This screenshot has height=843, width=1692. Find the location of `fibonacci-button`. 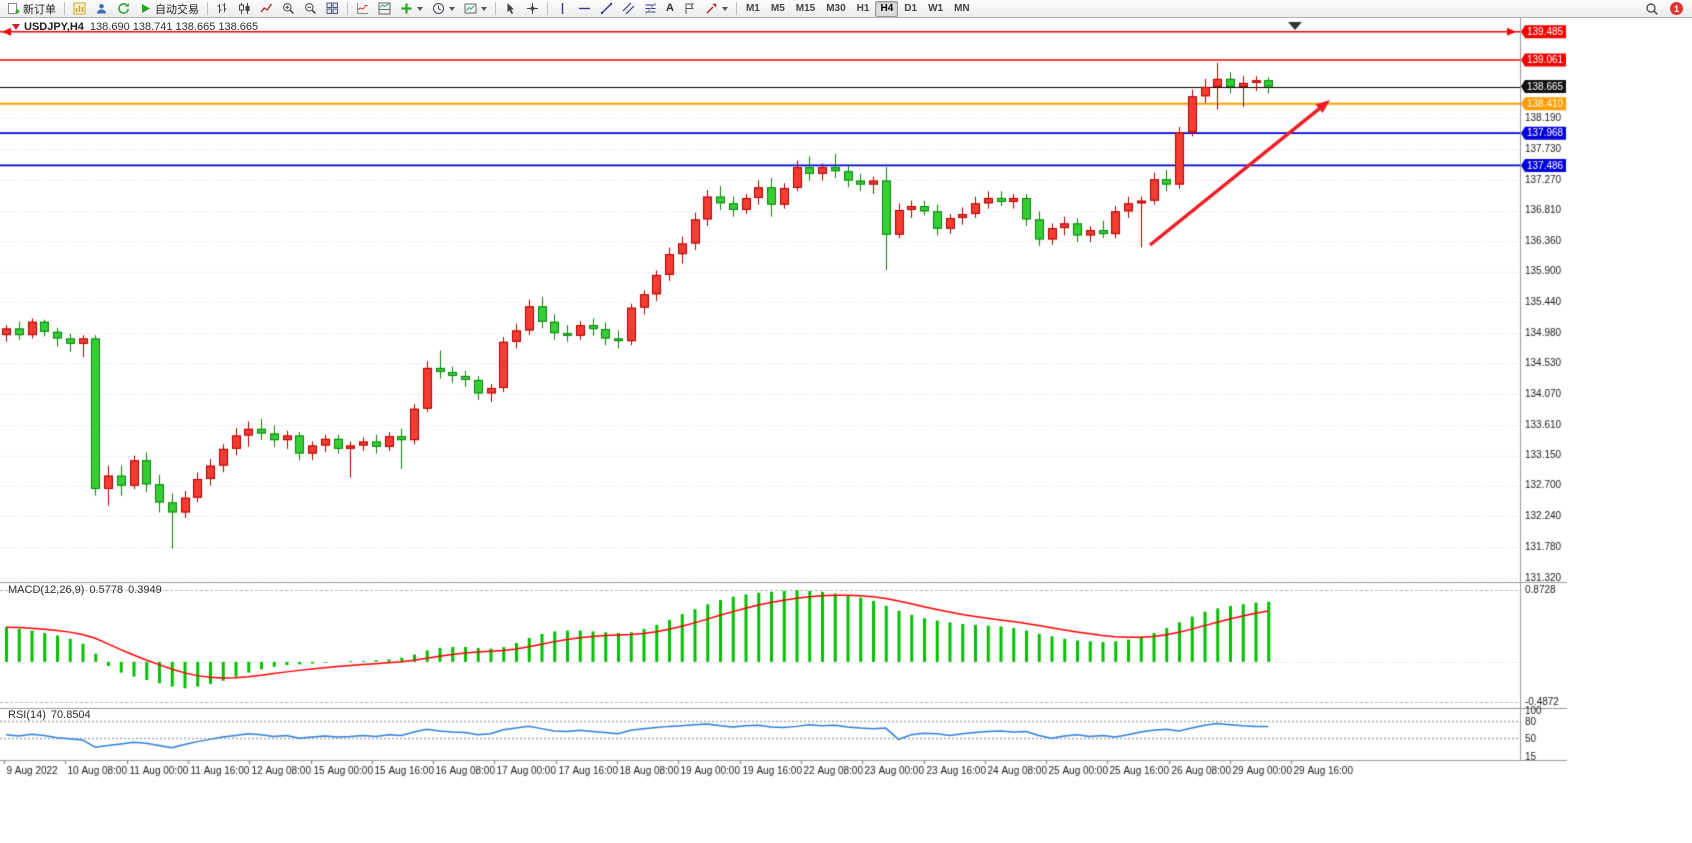

fibonacci-button is located at coordinates (650, 9).